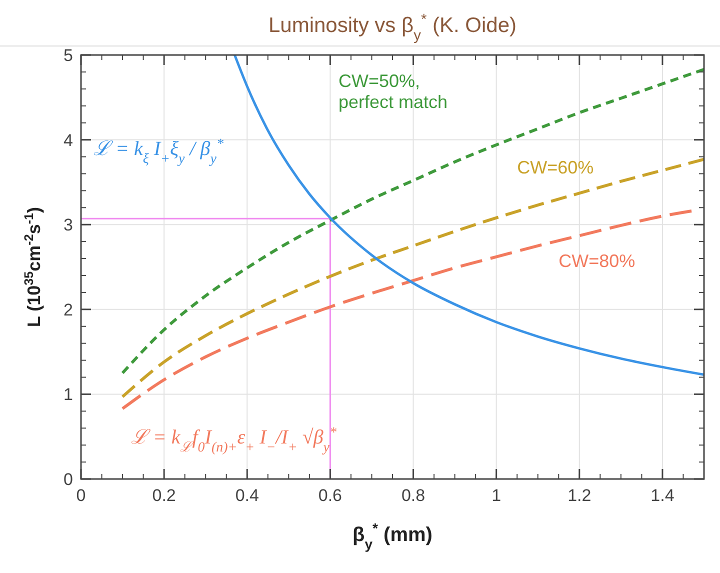  What do you see at coordinates (247, 495) in the screenshot?
I see `x-tick-label: 0.4` at bounding box center [247, 495].